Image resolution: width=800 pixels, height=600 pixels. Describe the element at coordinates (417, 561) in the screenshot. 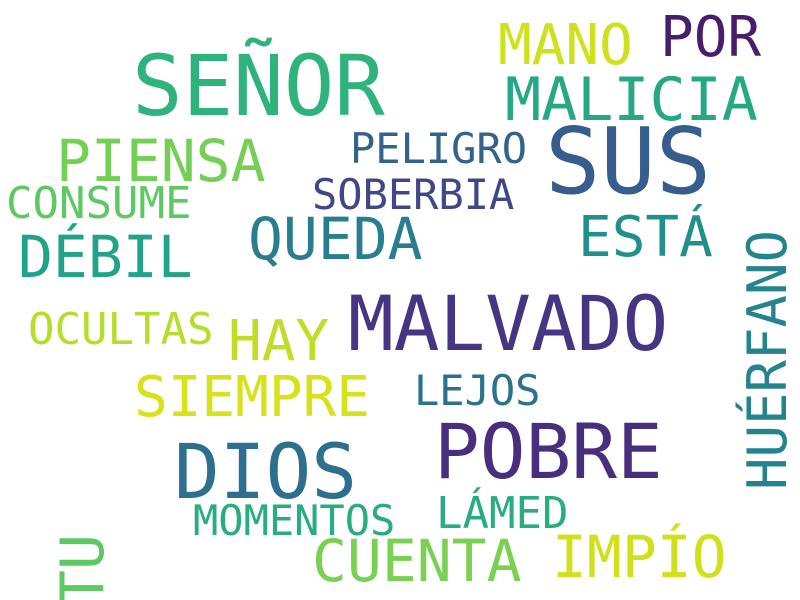

I see `word-cuenta: CUENTA` at that location.